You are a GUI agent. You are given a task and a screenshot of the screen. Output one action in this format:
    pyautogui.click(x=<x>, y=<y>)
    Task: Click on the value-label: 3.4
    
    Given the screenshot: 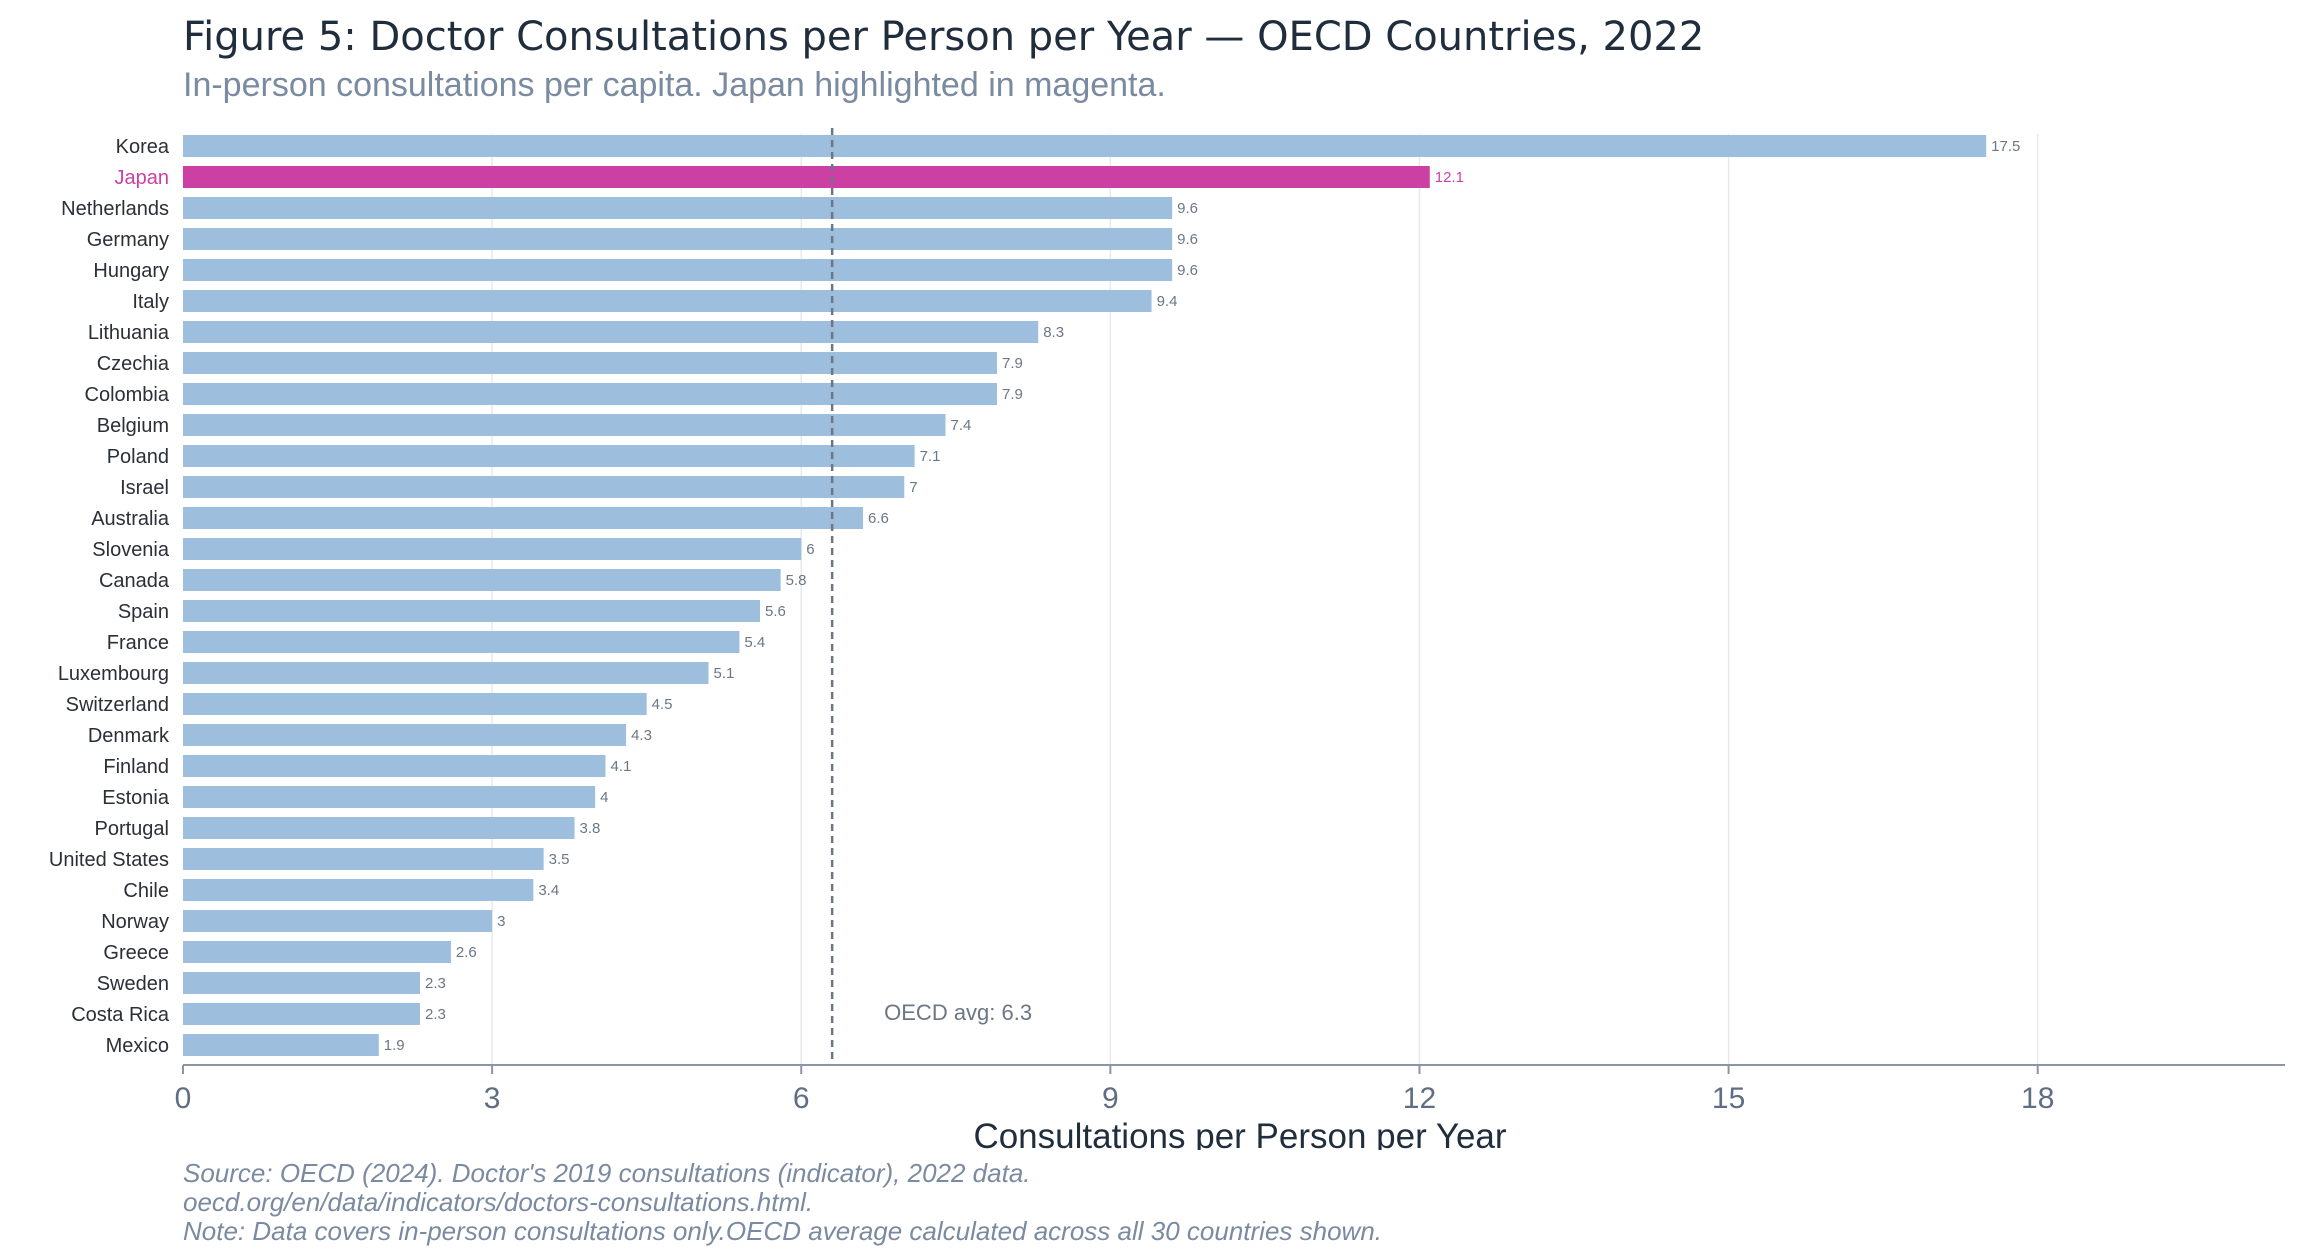 What is the action you would take?
    pyautogui.click(x=548, y=890)
    